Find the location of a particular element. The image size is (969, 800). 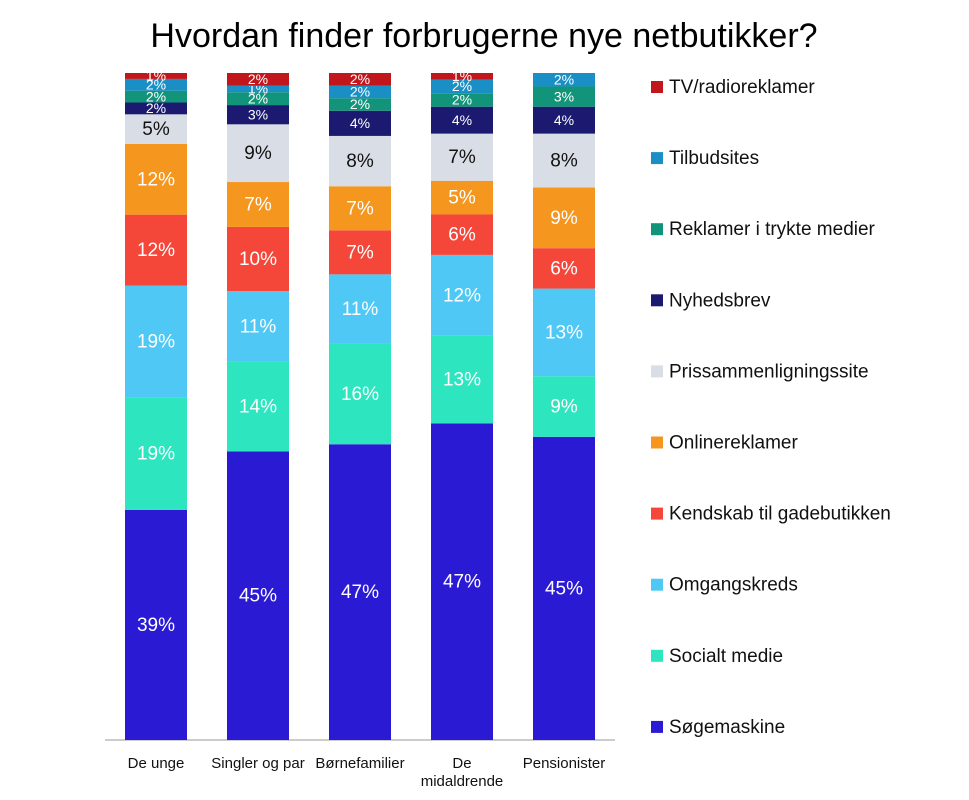

data-label: 16% is located at coordinates (360, 394).